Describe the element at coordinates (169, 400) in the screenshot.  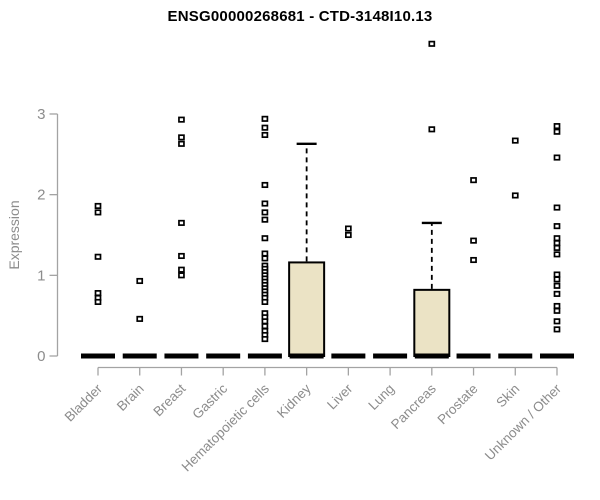
I see `x-tick-label: Breast` at that location.